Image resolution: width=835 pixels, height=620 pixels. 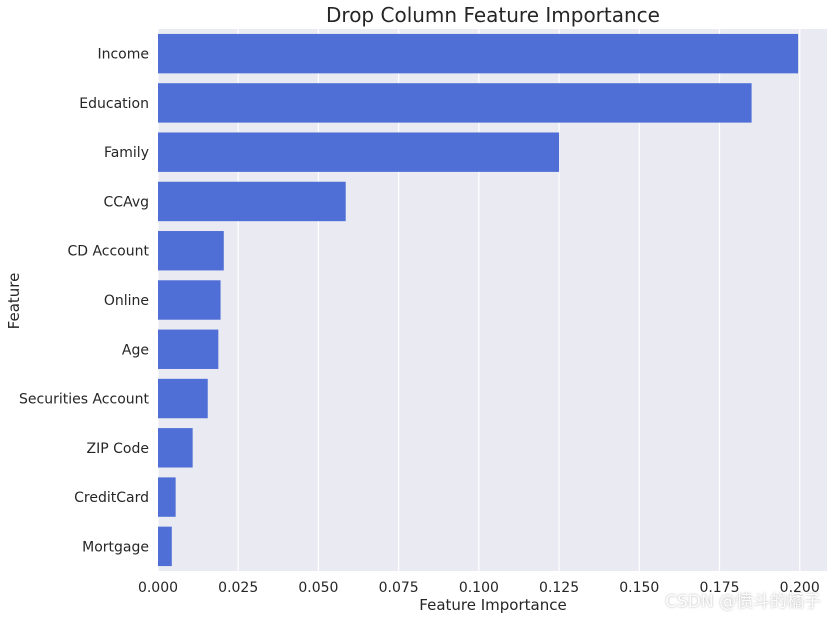 What do you see at coordinates (493, 15) in the screenshot?
I see `chart-title: Drop Column Feature Importance` at bounding box center [493, 15].